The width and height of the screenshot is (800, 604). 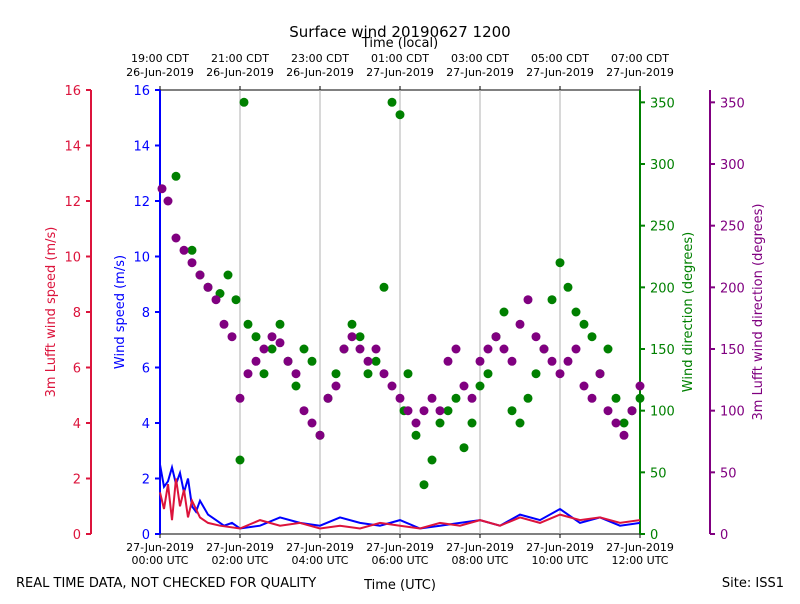 I want to click on left-outer-tick-label: 4, so click(x=77, y=424).